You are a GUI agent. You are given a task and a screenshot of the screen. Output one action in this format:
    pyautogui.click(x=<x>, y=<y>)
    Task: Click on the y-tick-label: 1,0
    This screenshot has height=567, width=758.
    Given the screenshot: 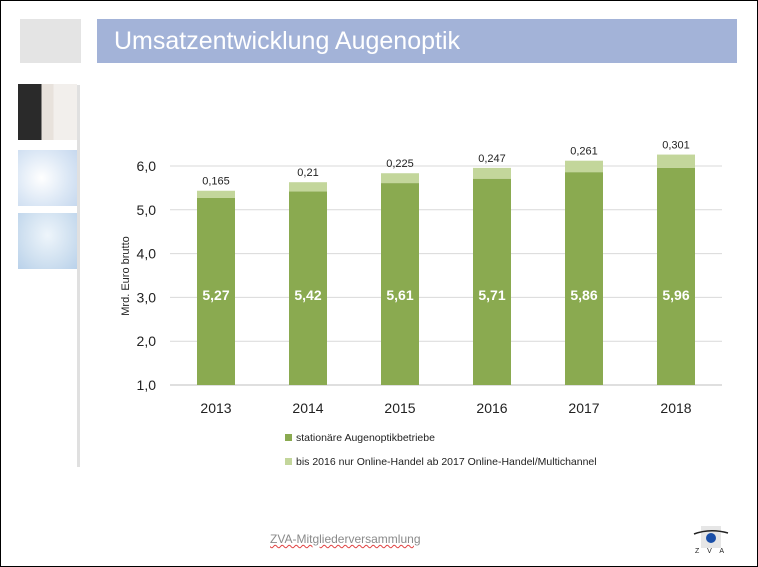 What is the action you would take?
    pyautogui.click(x=147, y=385)
    